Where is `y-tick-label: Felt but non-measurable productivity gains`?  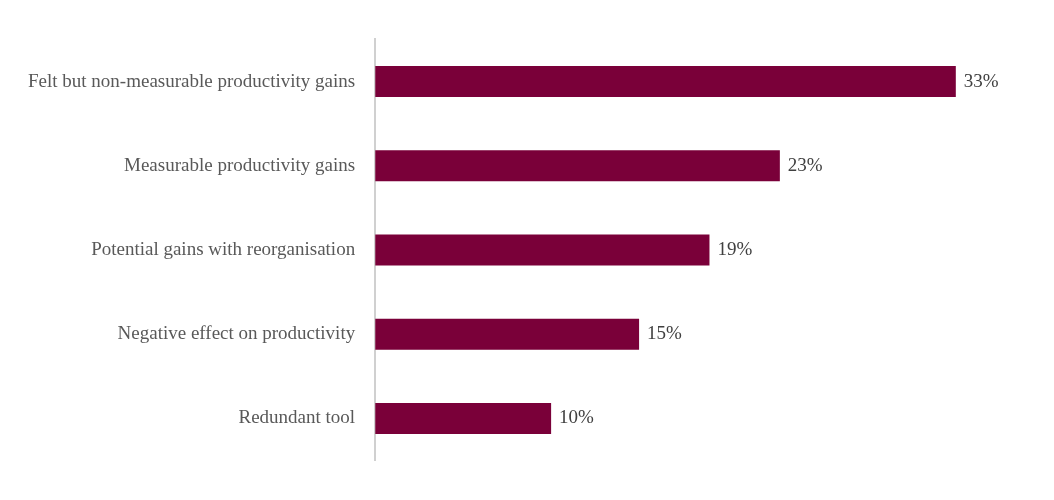
y-tick-label: Felt but non-measurable productivity gains is located at coordinates (192, 80).